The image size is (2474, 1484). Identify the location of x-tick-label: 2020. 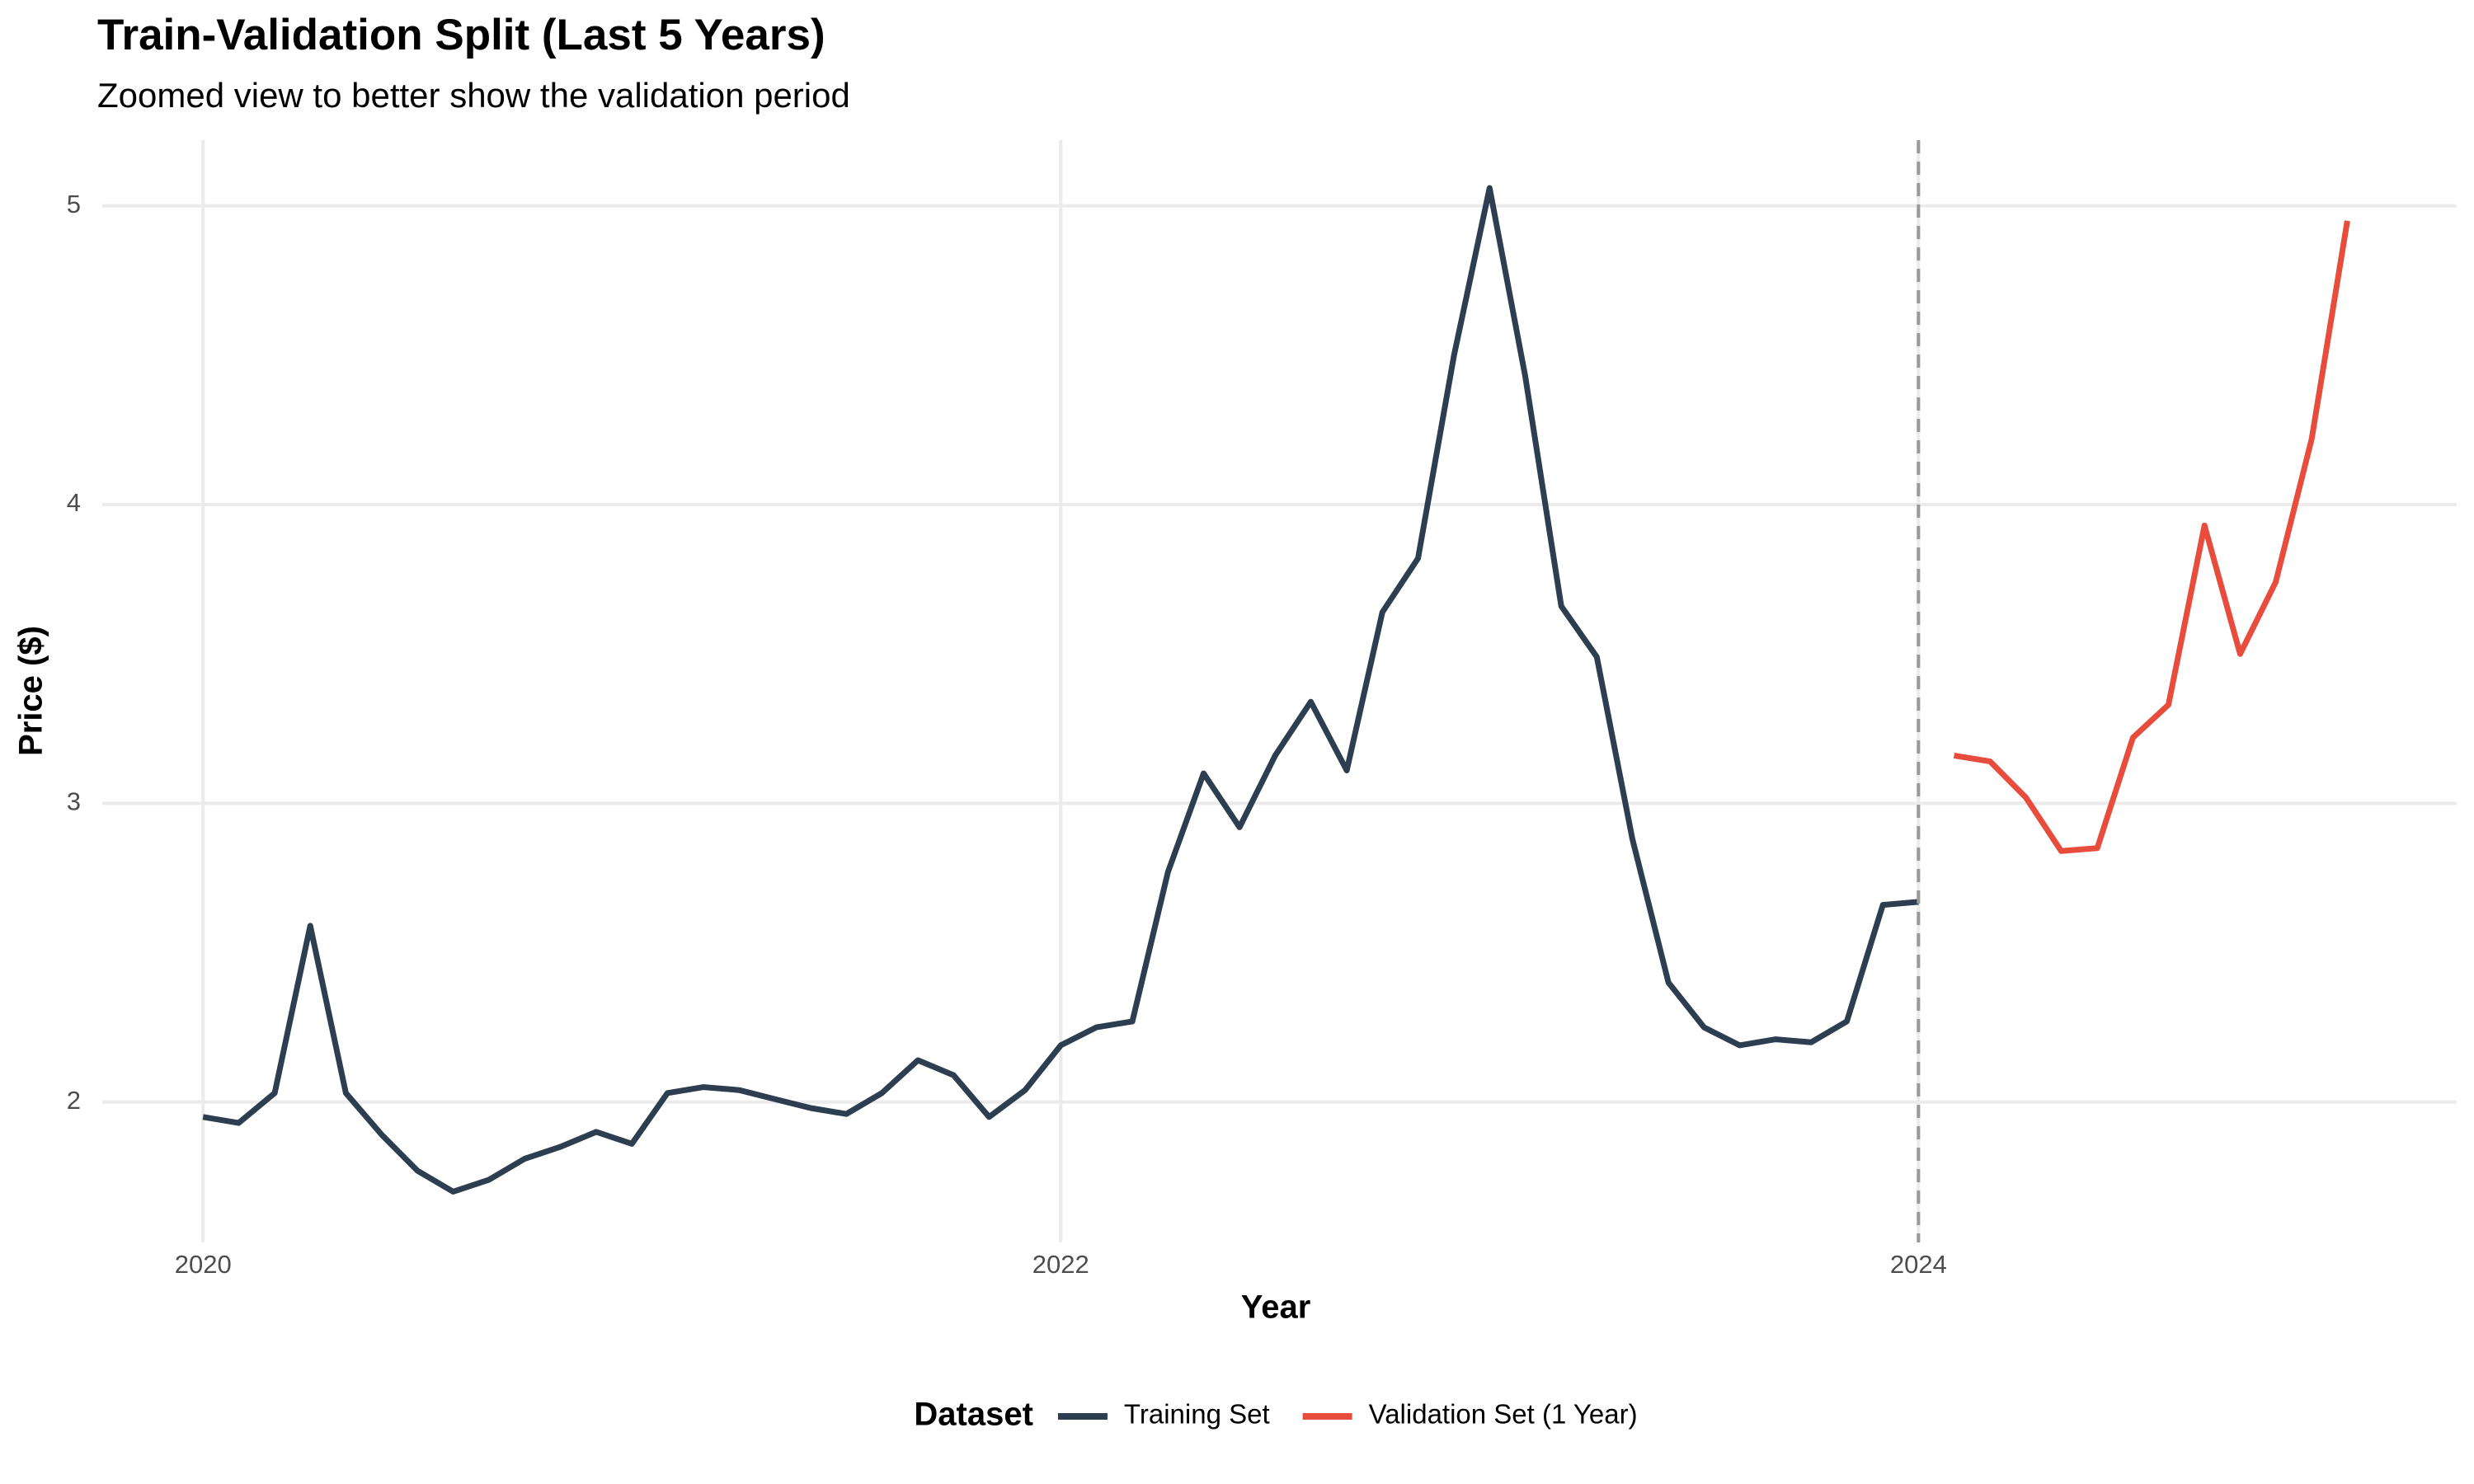
(203, 1264).